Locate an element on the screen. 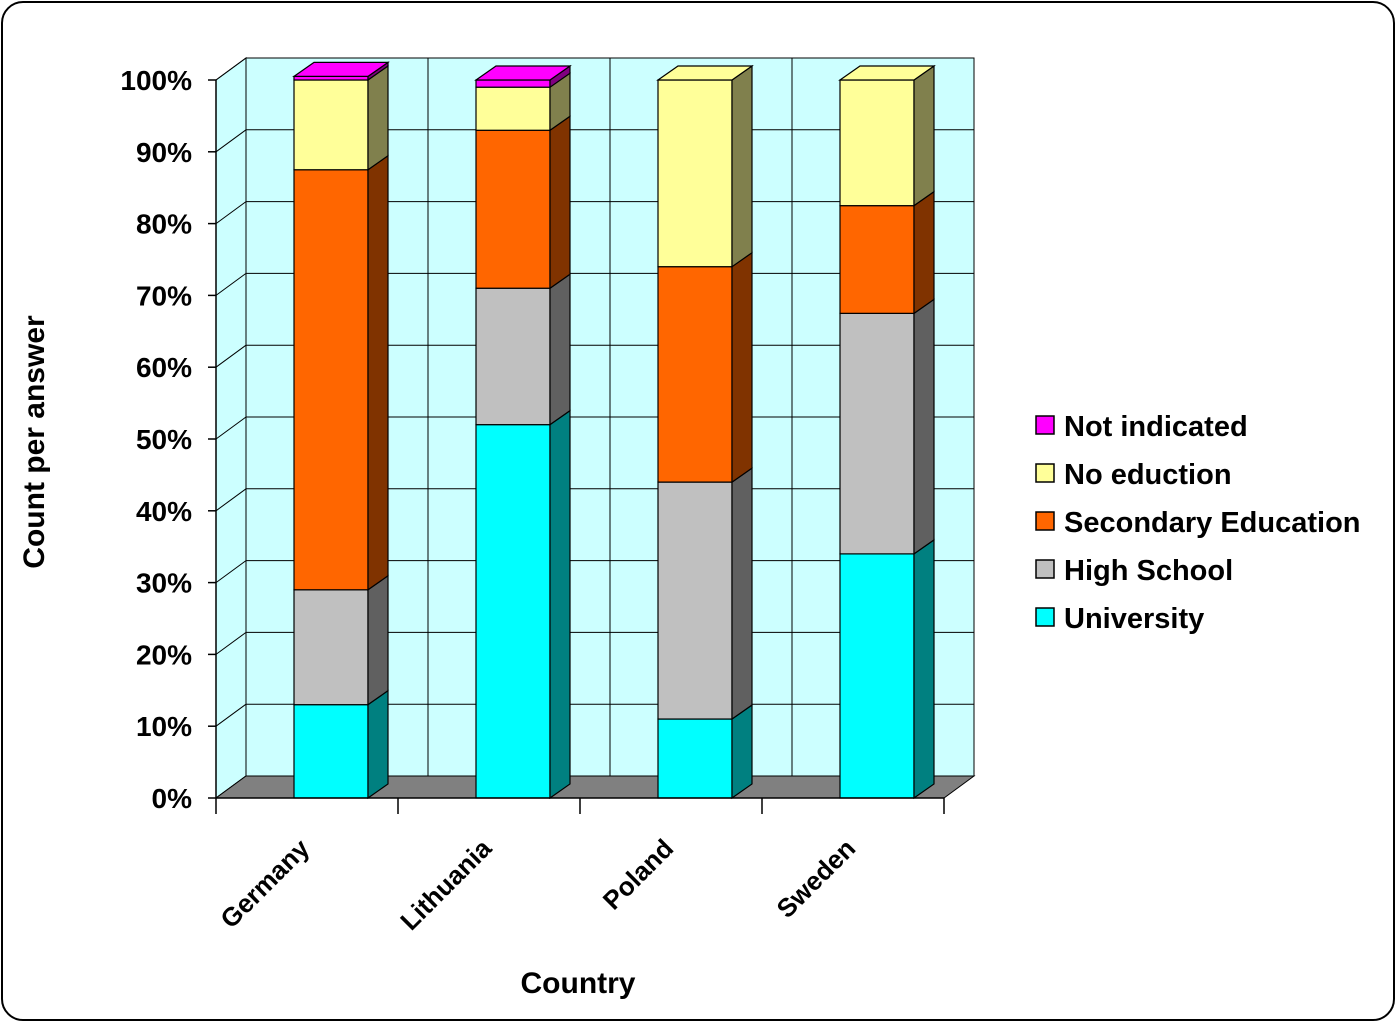  bar-germany-no-eduction is located at coordinates (331, 125).